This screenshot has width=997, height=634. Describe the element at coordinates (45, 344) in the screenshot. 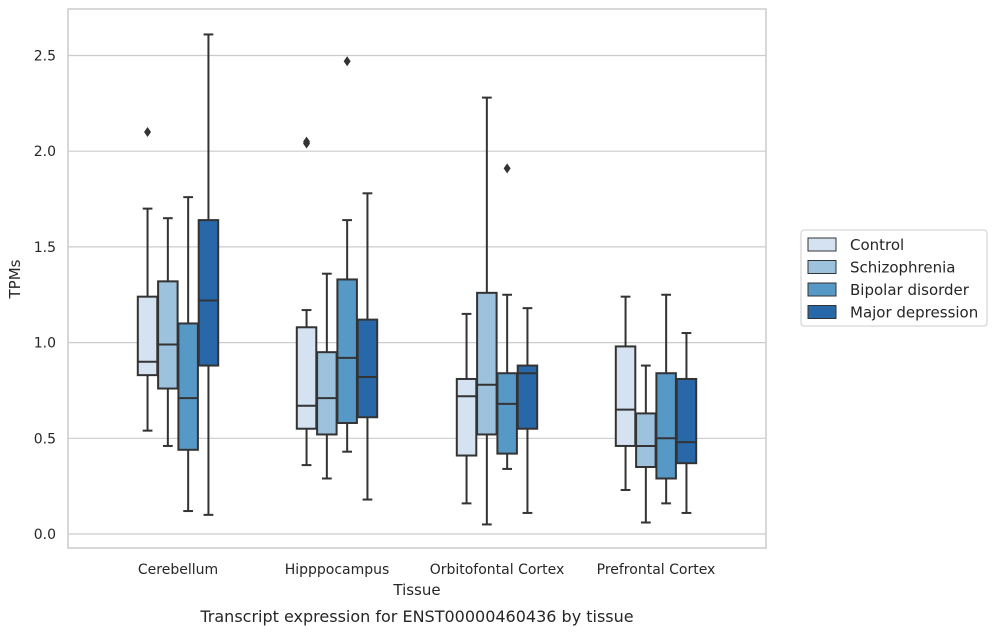

I see `y-tick-label: 1.0` at that location.